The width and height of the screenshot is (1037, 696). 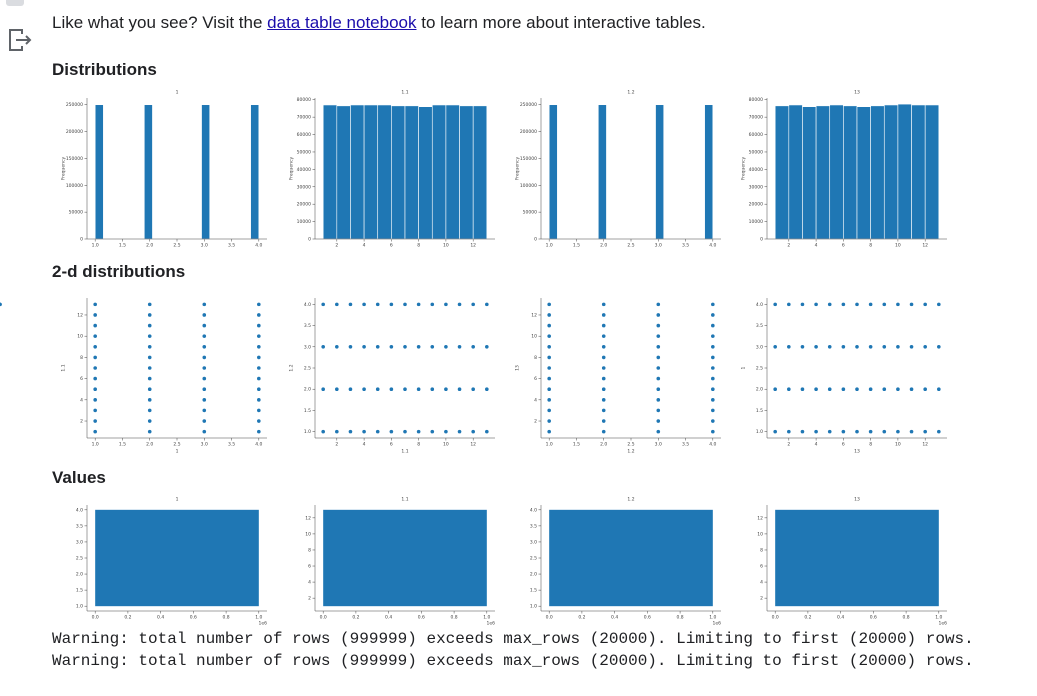 What do you see at coordinates (712, 246) in the screenshot?
I see `x-tick-label: 4.0` at bounding box center [712, 246].